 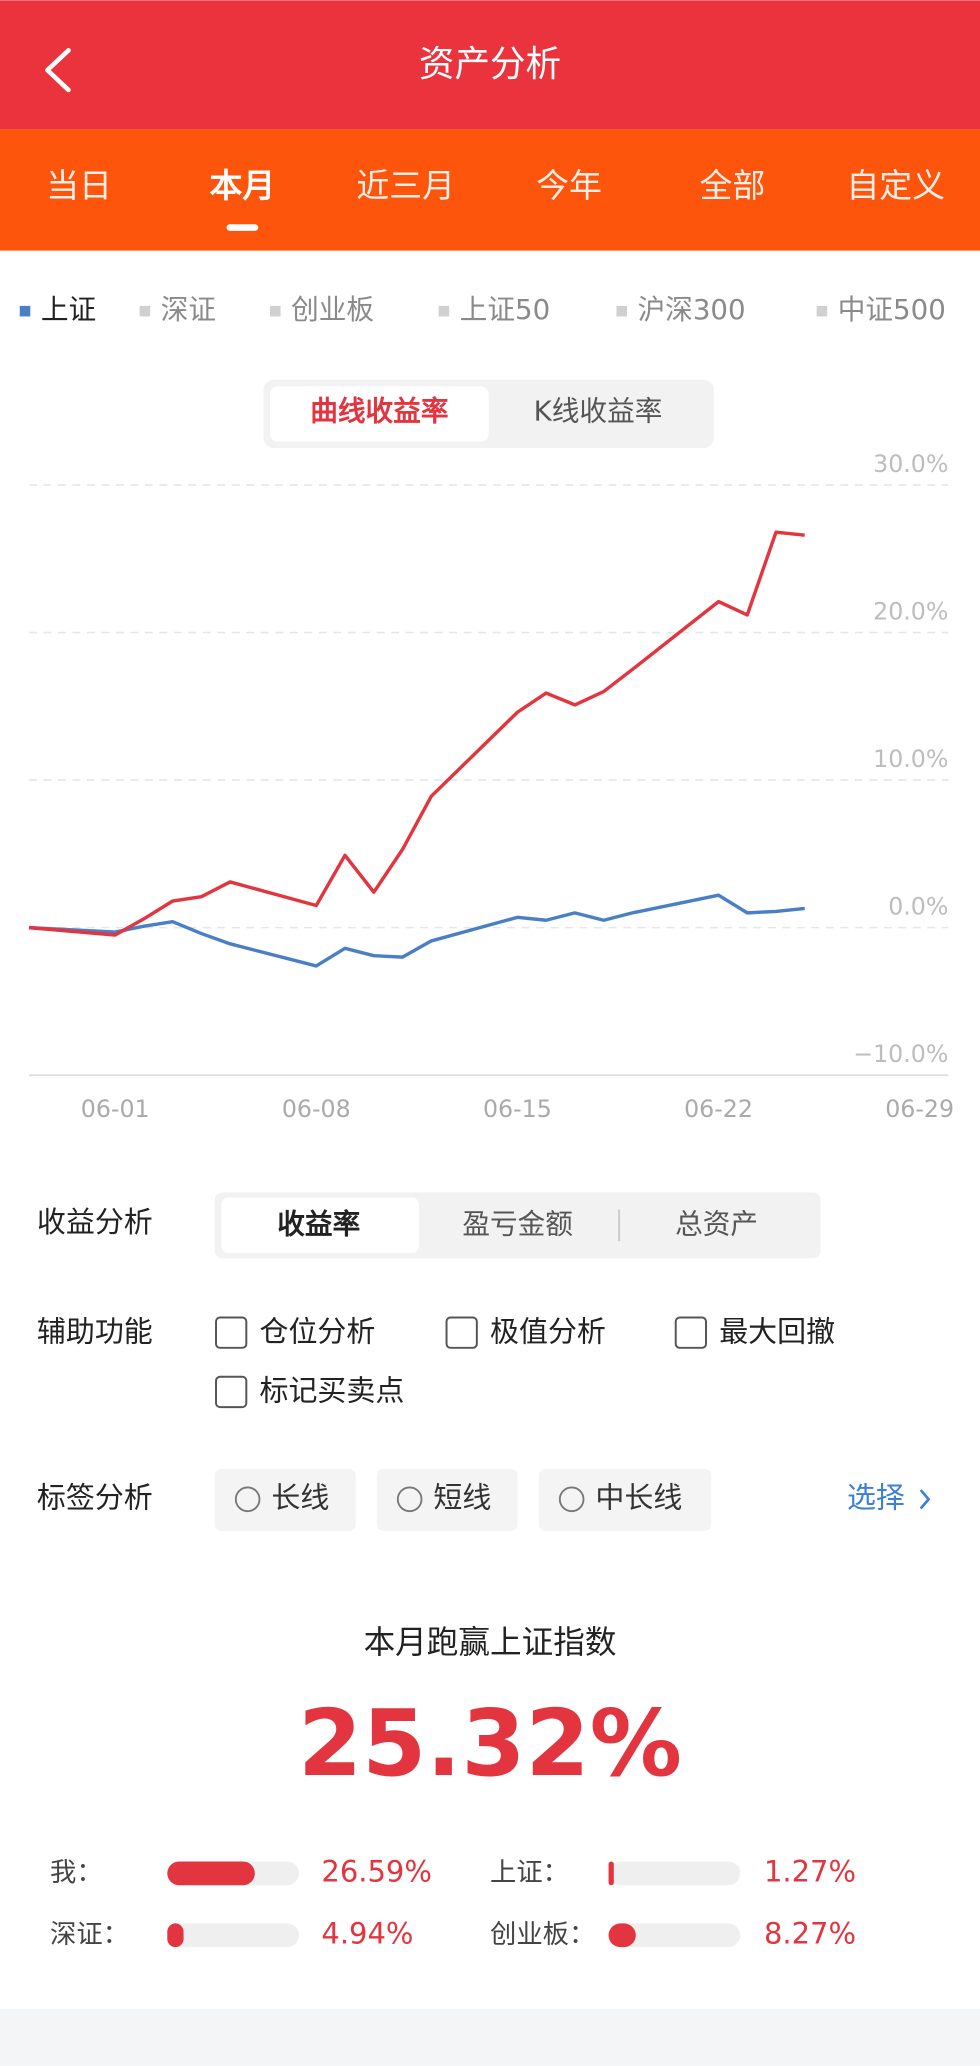 What do you see at coordinates (895, 185) in the screenshot?
I see `tab: 自定义` at bounding box center [895, 185].